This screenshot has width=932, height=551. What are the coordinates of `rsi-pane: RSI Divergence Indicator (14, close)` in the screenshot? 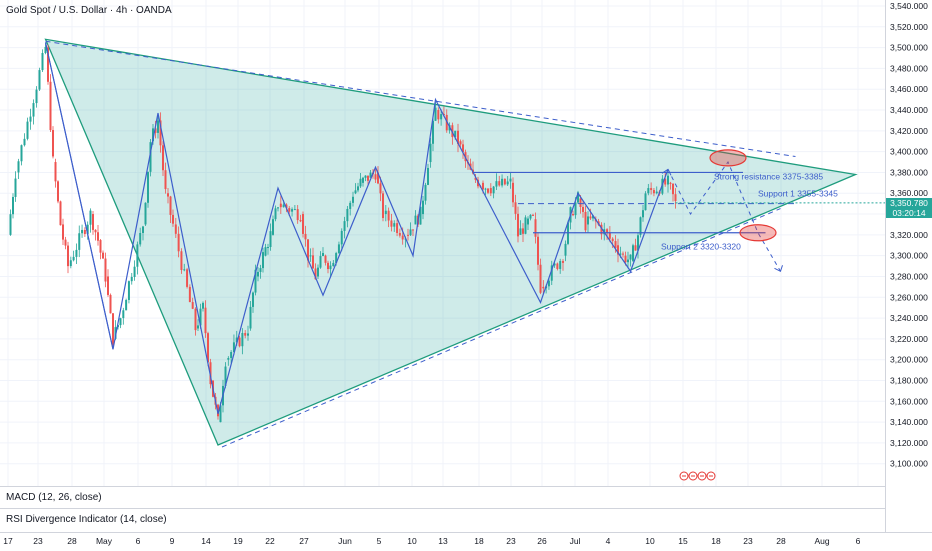 It's located at (442, 519).